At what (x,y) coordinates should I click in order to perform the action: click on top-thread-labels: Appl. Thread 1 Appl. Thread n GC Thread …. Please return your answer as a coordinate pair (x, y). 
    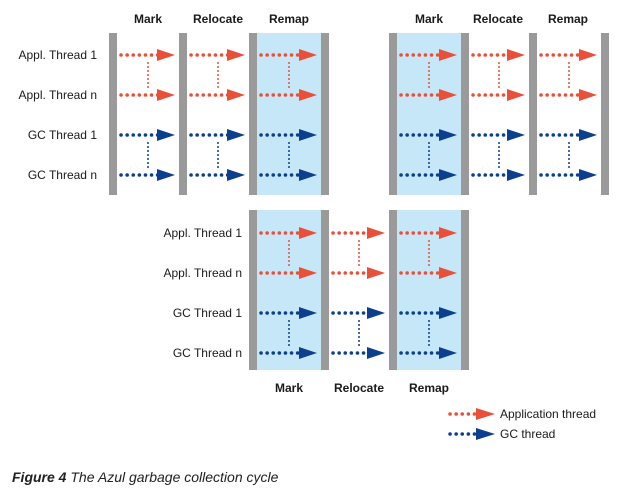
    Looking at the image, I should click on (58, 115).